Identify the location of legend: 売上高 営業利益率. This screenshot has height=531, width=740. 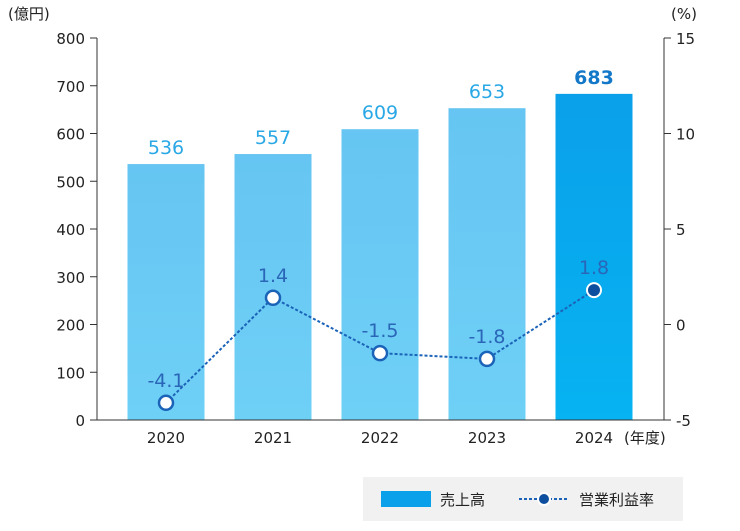
(523, 499).